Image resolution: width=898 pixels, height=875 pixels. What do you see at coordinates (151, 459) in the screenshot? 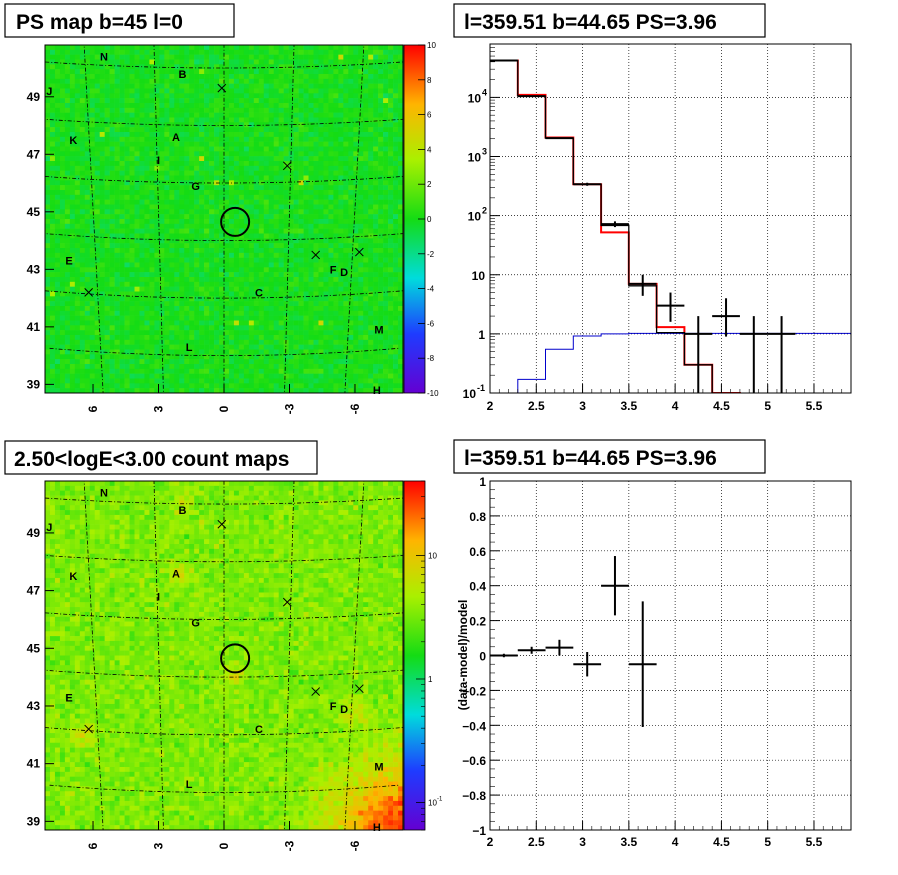
I see `count-map-title: 2.50<logE<3.00 count maps` at bounding box center [151, 459].